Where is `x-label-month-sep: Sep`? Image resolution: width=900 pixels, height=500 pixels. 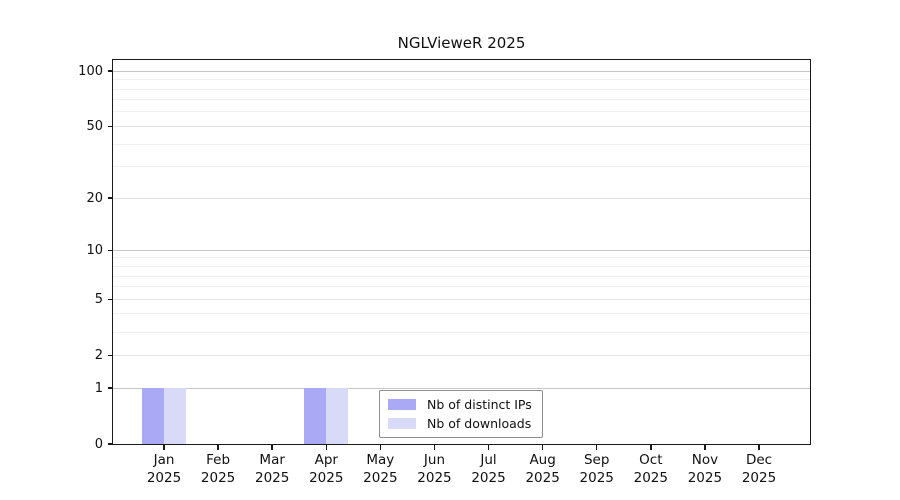 x-label-month-sep: Sep is located at coordinates (596, 460).